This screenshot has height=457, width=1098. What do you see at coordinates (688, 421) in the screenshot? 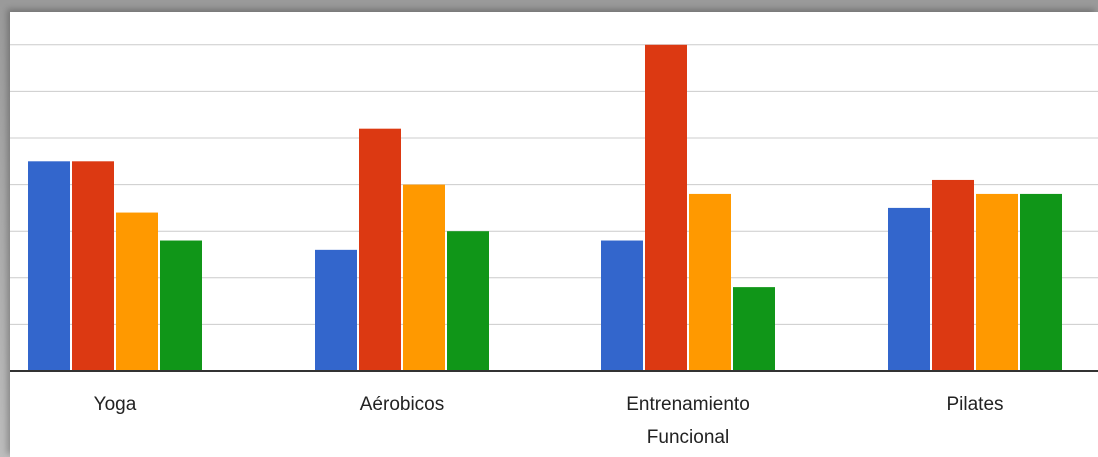
I see `x-tick-label: Entrenamiento Funcional` at bounding box center [688, 421].